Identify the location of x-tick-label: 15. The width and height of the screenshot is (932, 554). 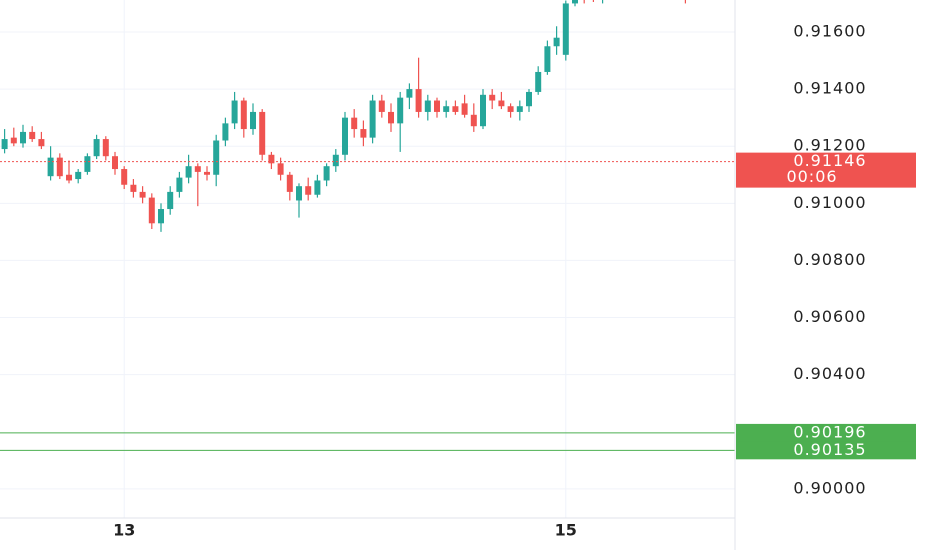
(566, 530).